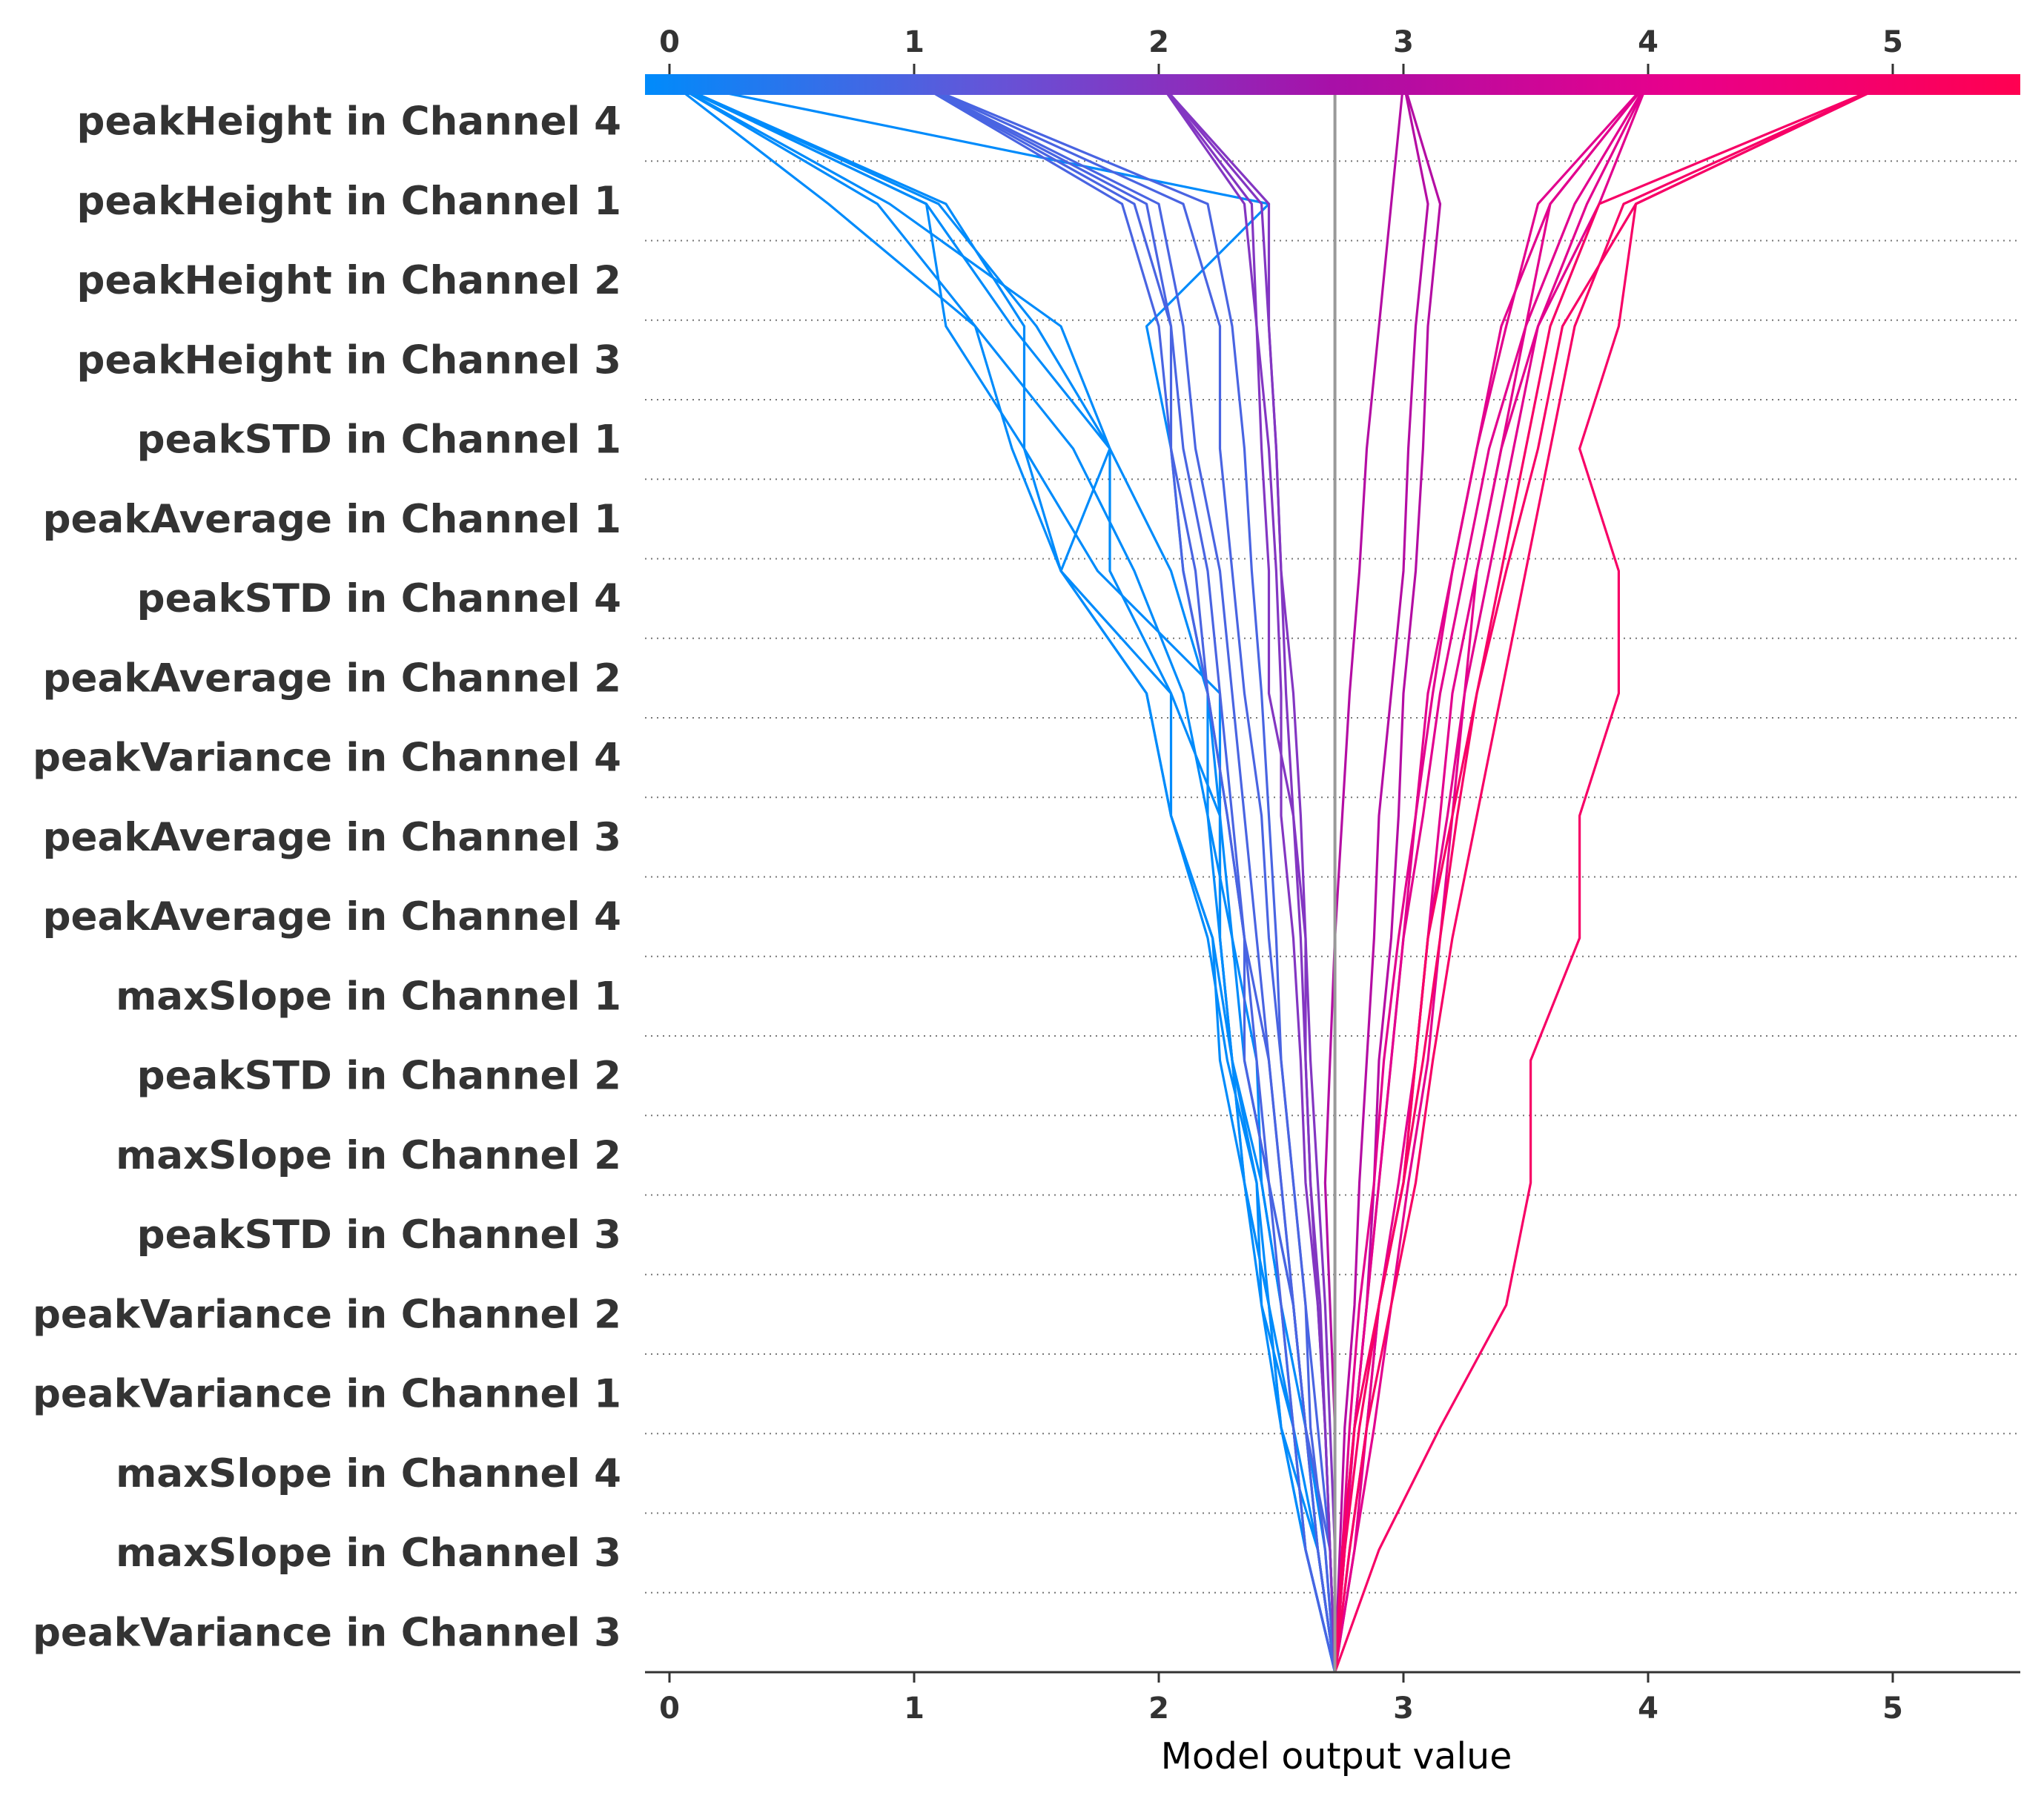  Describe the element at coordinates (332, 520) in the screenshot. I see `feature-label: peakAverage in Channel 1` at that location.